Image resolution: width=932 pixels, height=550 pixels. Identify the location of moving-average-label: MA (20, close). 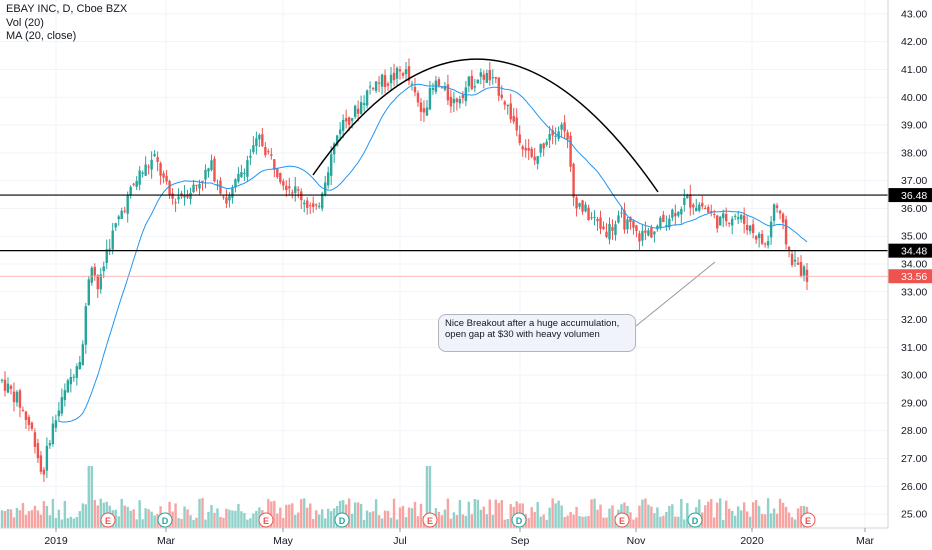
(41, 36).